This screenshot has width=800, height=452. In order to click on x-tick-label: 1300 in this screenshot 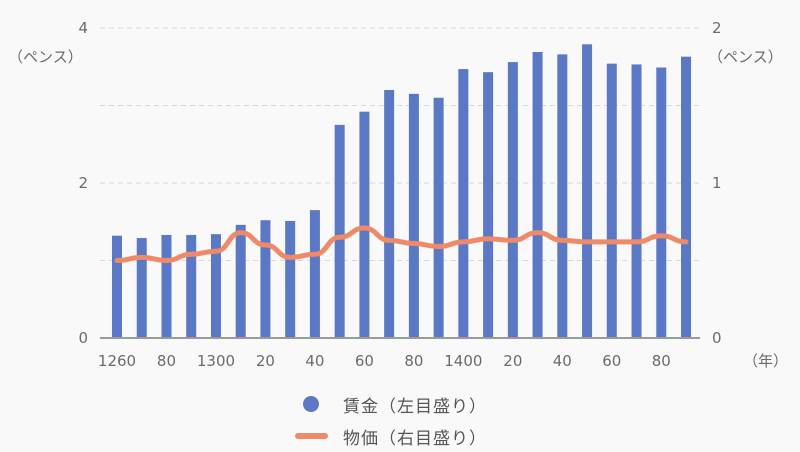, I will do `click(216, 361)`.